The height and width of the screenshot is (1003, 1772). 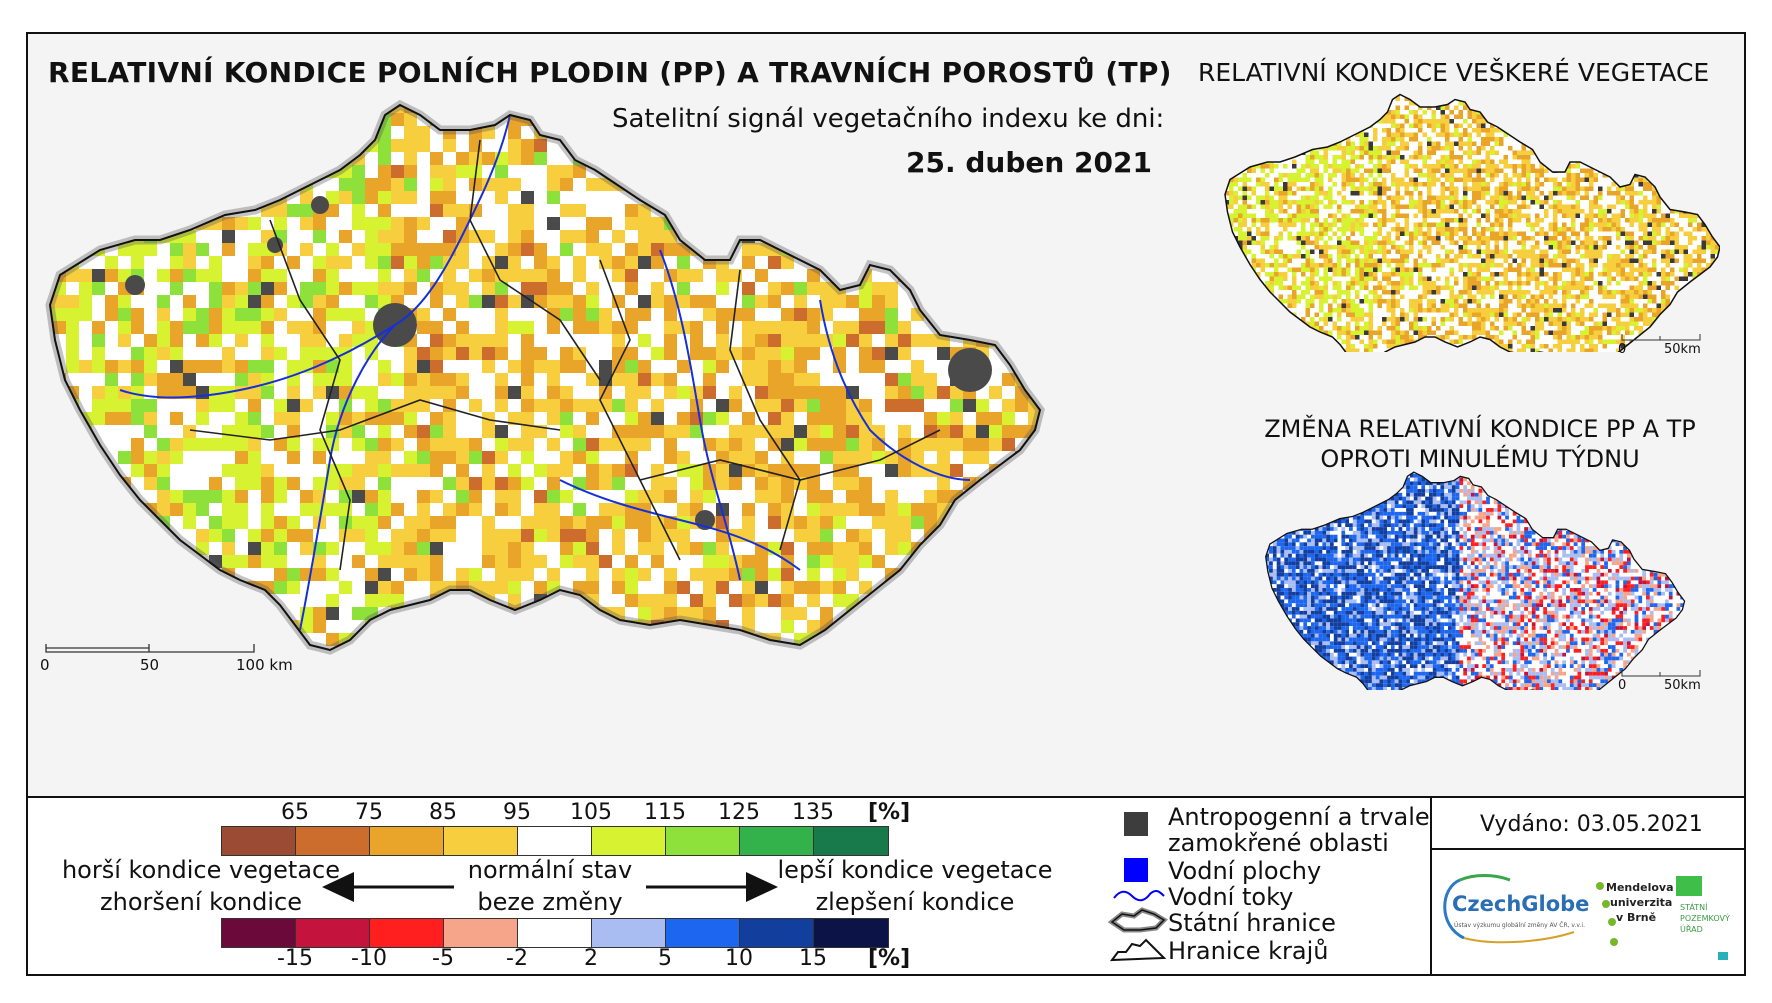 I want to click on river-line-icon, so click(x=1139, y=895).